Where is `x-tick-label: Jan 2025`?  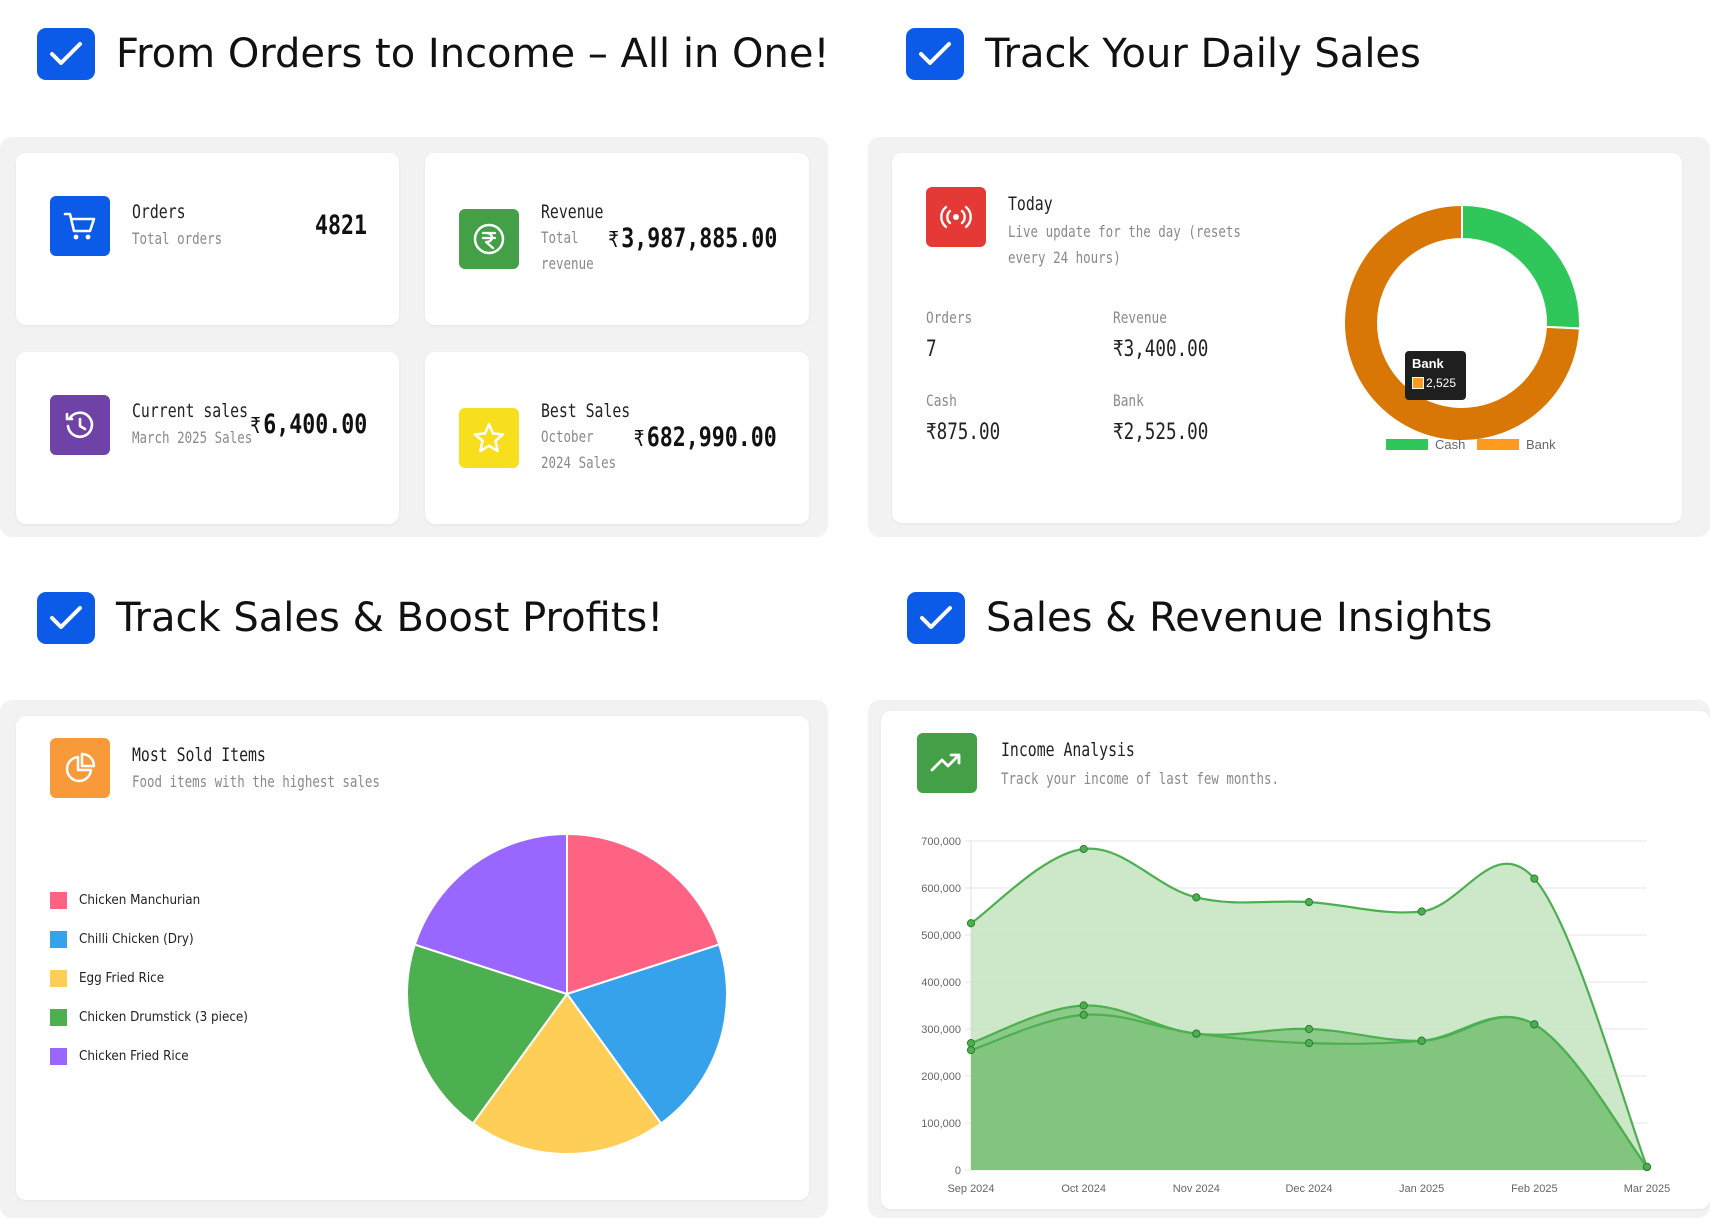
x-tick-label: Jan 2025 is located at coordinates (1421, 1189).